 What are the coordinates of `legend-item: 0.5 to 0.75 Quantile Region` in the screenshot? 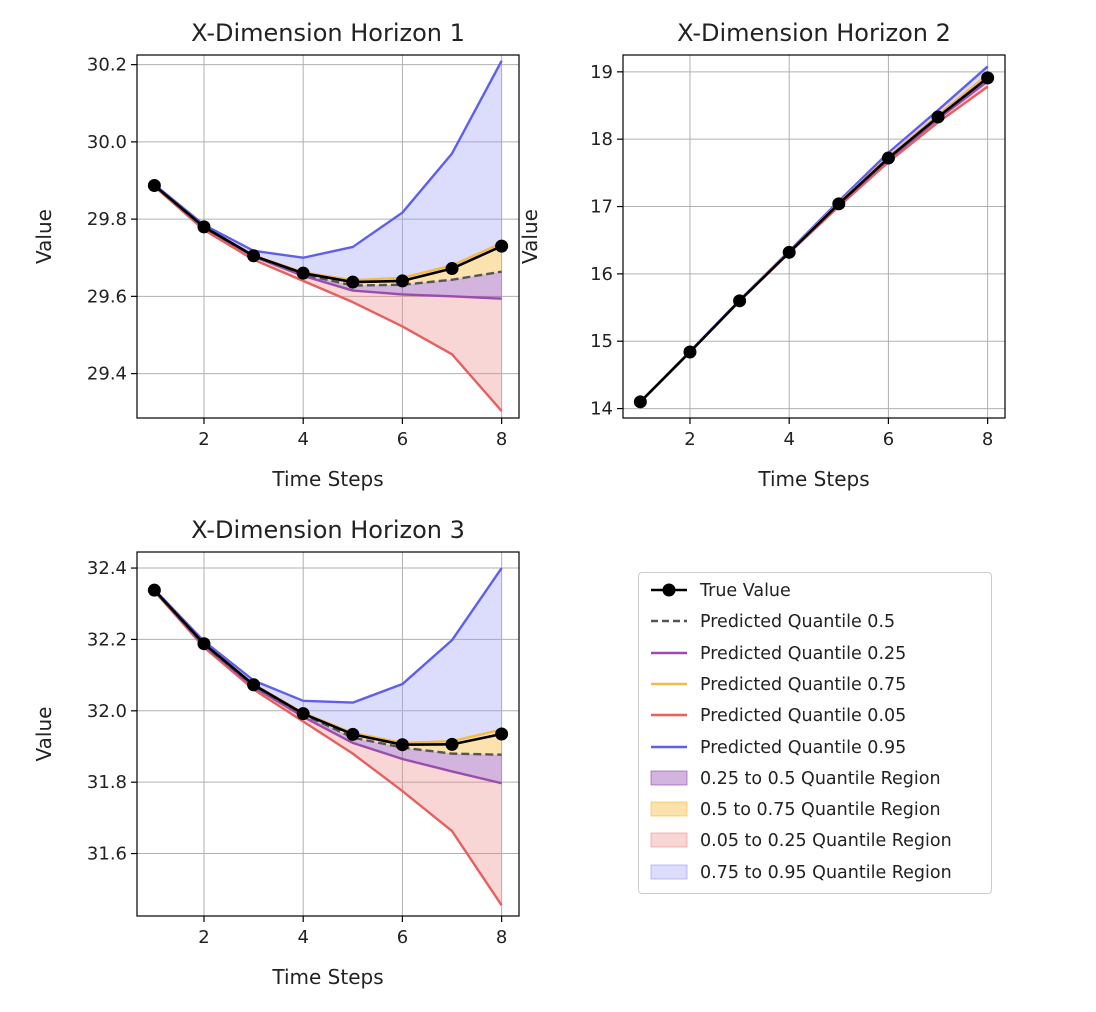 It's located at (815, 809).